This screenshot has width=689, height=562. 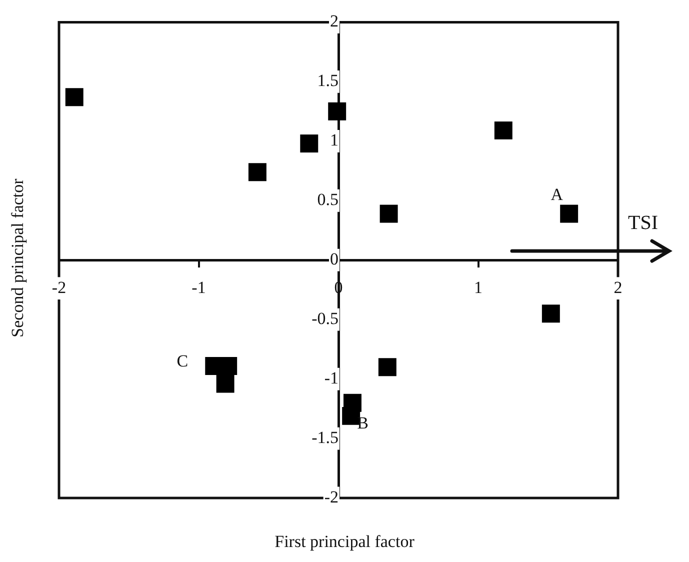 What do you see at coordinates (331, 378) in the screenshot?
I see `y-tick-label: -1` at bounding box center [331, 378].